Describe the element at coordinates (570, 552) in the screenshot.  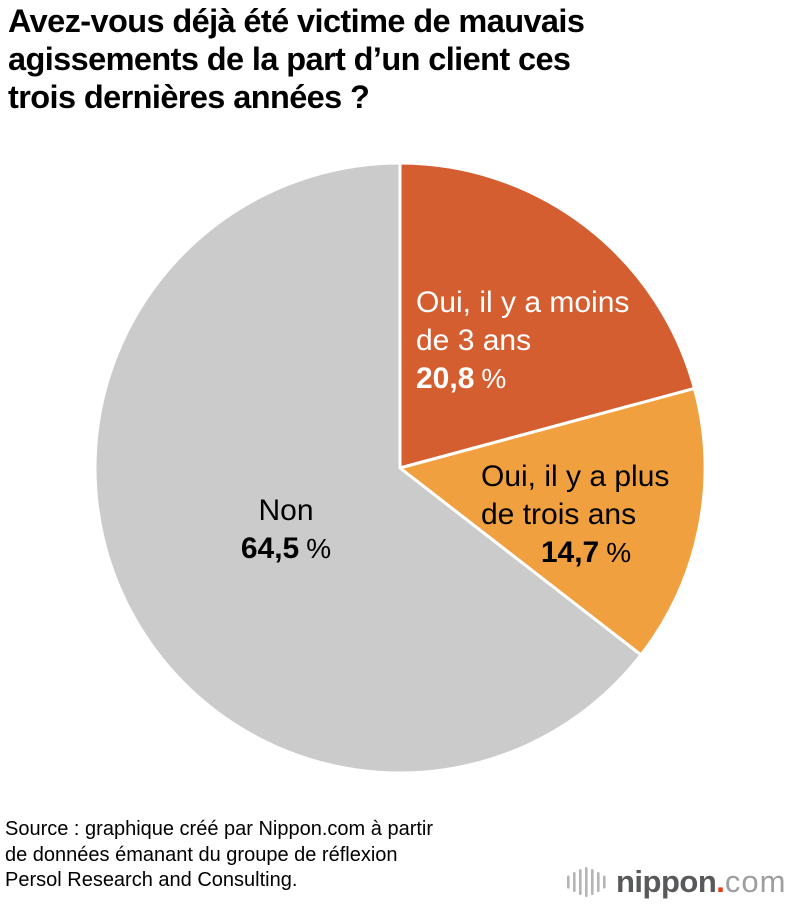
I see `slice-value-number: 14,7` at that location.